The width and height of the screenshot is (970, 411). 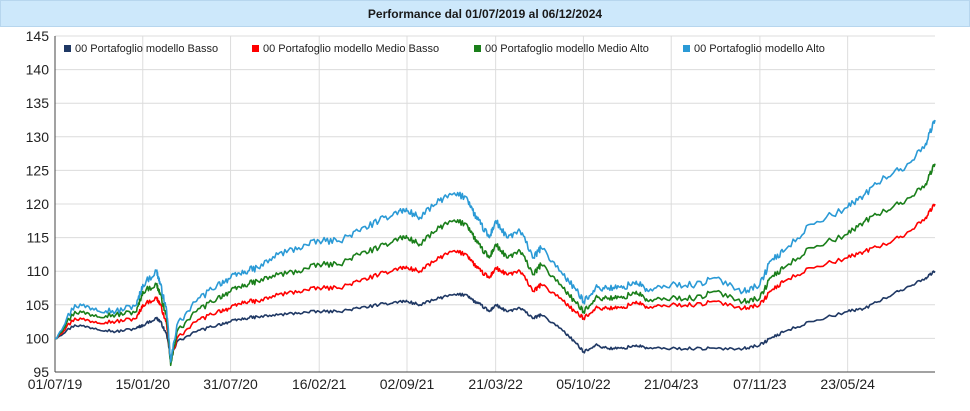 What do you see at coordinates (146, 49) in the screenshot?
I see `legend-label: 00 Portafoglio modello Basso` at bounding box center [146, 49].